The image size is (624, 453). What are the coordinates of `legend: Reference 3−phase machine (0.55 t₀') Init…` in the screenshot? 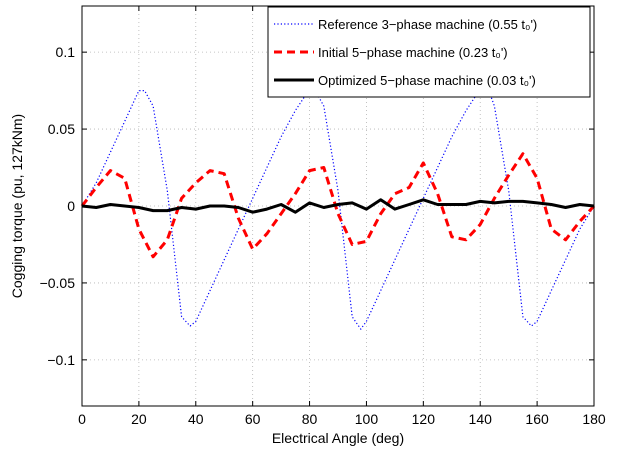 It's located at (429, 52).